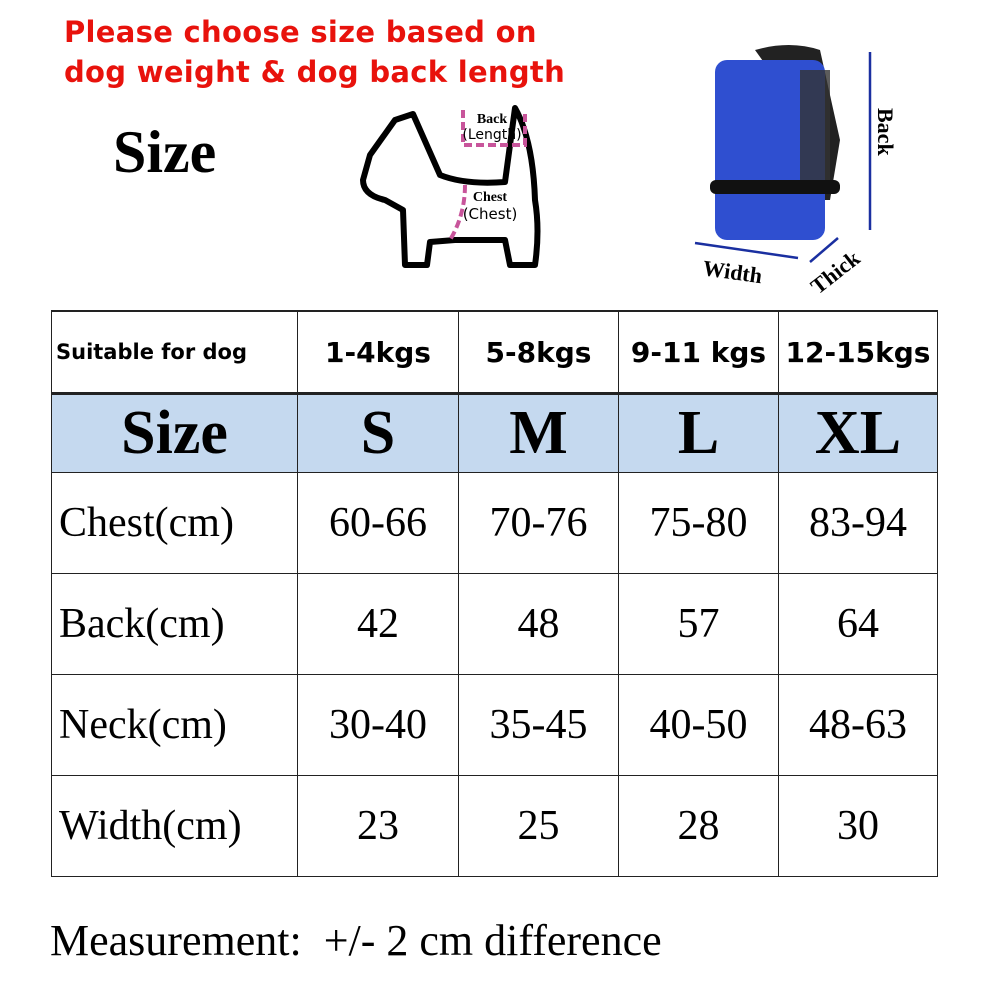  Describe the element at coordinates (885, 132) in the screenshot. I see `back-dimension-label: Back` at that location.